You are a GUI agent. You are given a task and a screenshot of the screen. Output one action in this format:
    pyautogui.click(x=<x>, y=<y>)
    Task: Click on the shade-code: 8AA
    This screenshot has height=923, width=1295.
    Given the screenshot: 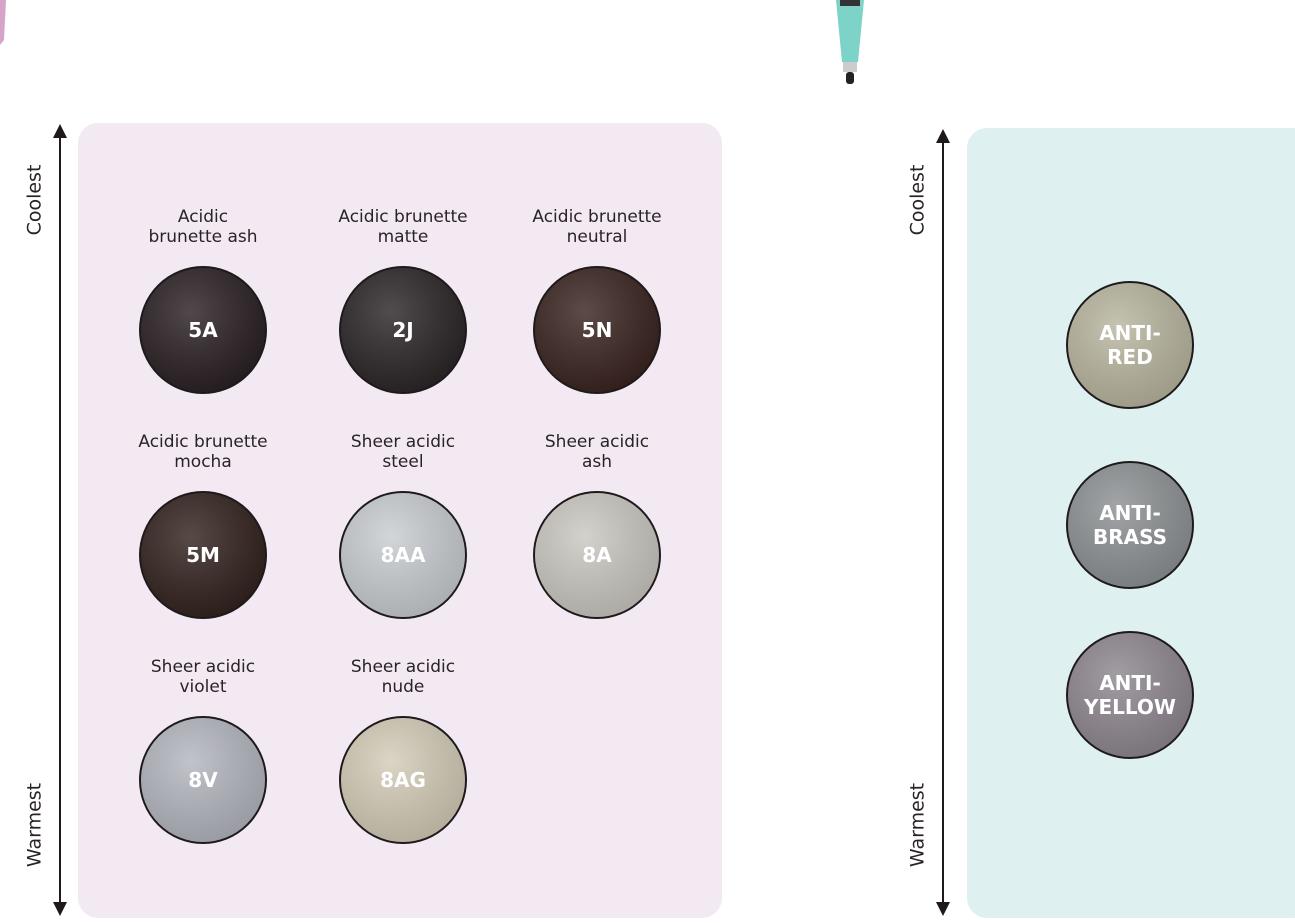 What is the action you would take?
    pyautogui.click(x=403, y=555)
    